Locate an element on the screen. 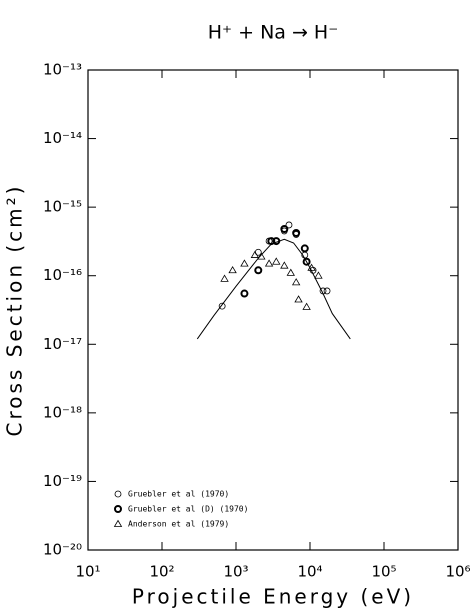 This screenshot has height=610, width=470. y-tick-label: 10⁻¹⁸ is located at coordinates (62, 412).